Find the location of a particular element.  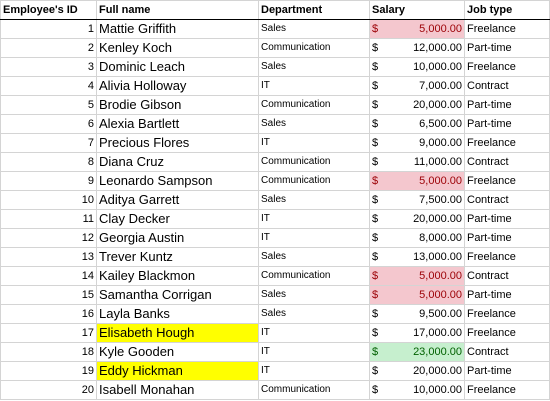

cell-salary: $7,000.00 is located at coordinates (417, 86).